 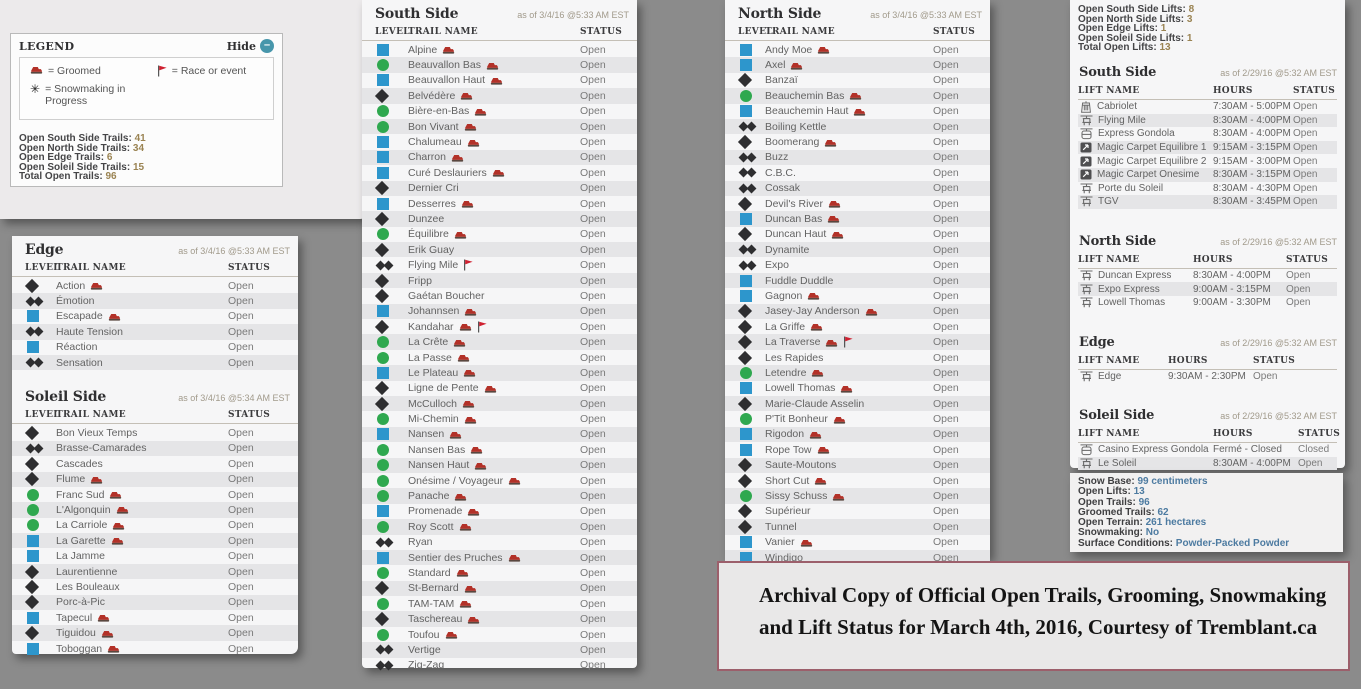 What do you see at coordinates (857, 280) in the screenshot?
I see `trail-row: Fuddle Duddle Open` at bounding box center [857, 280].